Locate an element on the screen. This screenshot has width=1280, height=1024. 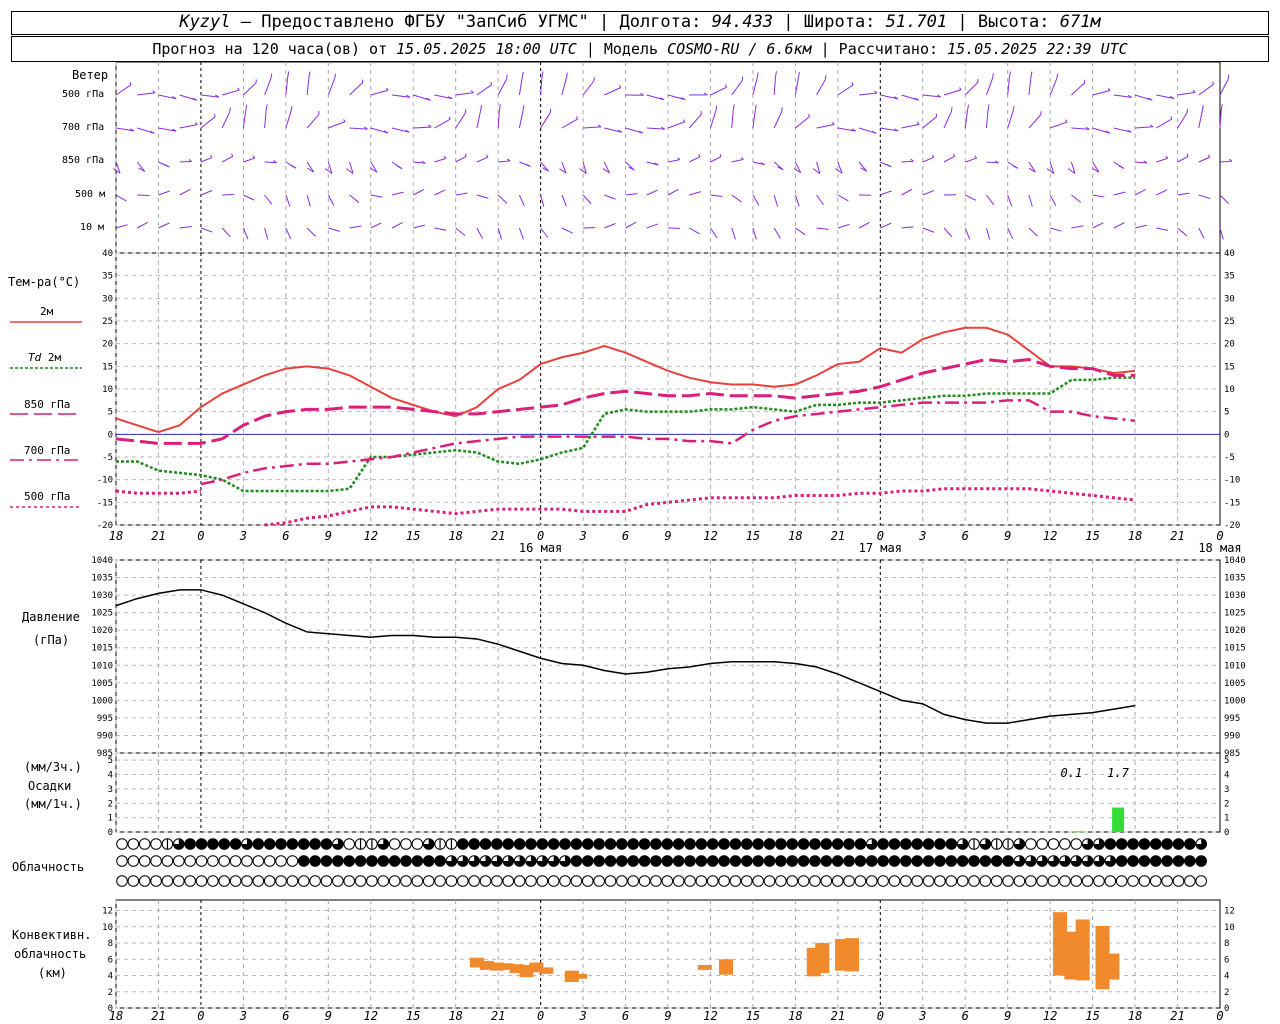
x-tick-label-bottom: 3 is located at coordinates (582, 1016).